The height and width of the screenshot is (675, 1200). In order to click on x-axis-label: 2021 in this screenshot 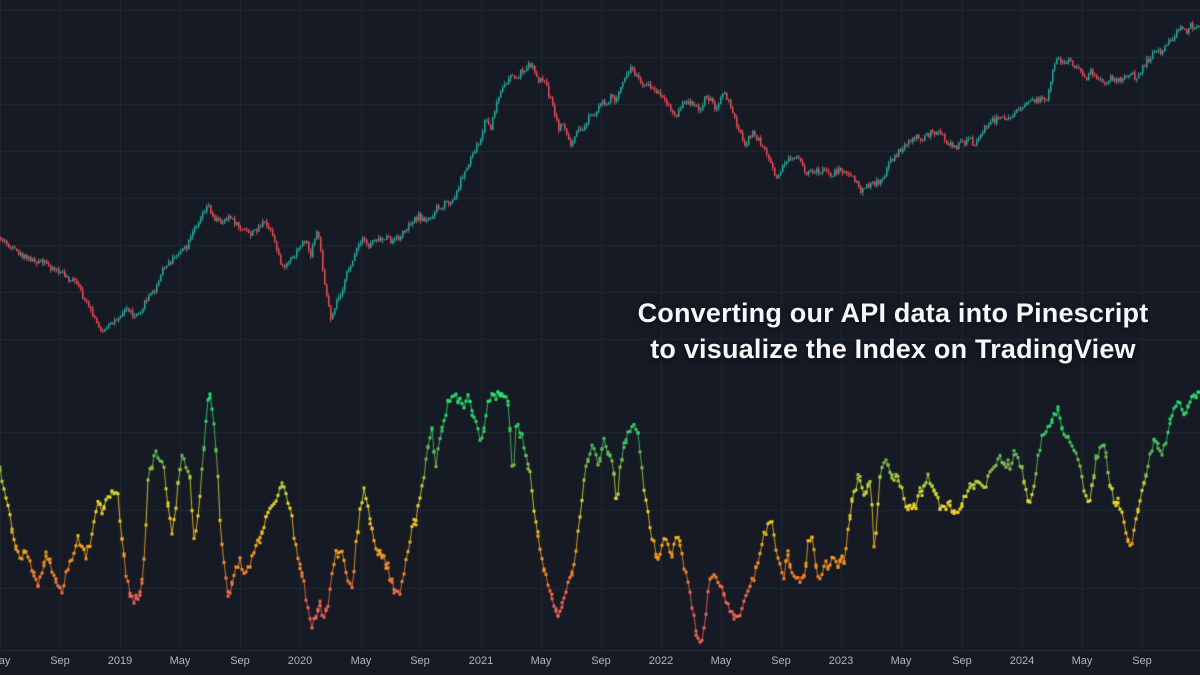, I will do `click(481, 661)`.